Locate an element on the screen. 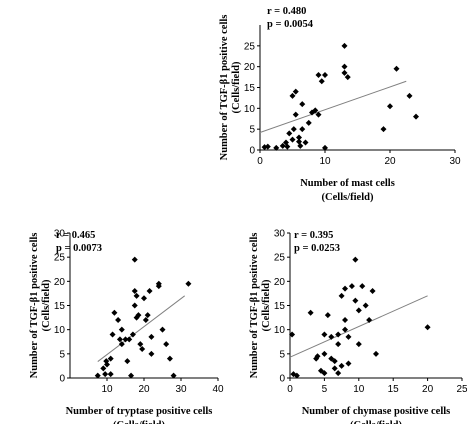  x-tick-label: 15 is located at coordinates (394, 389).